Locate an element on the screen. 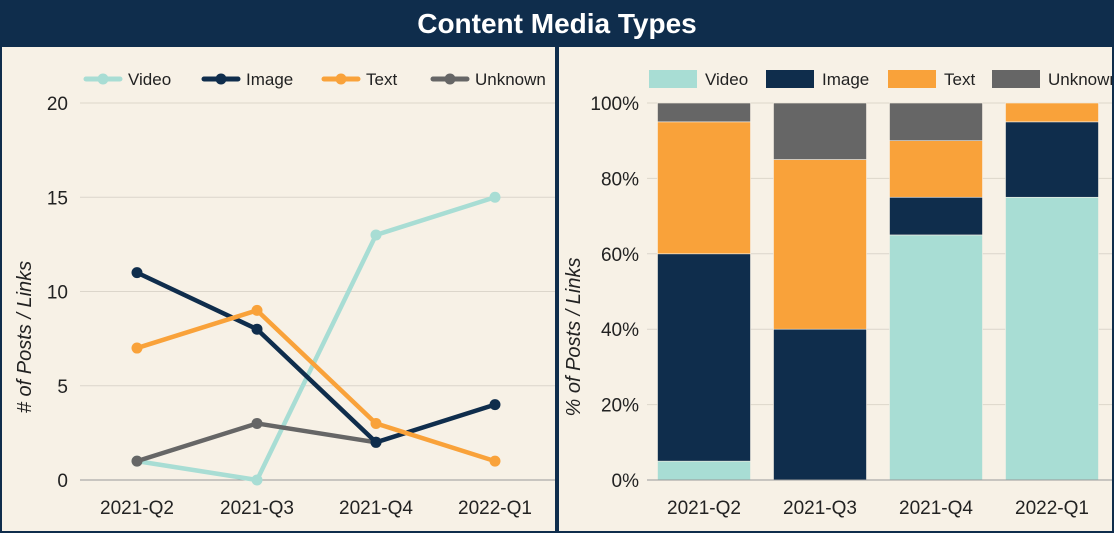 Image resolution: width=1114 pixels, height=533 pixels. series-line-image is located at coordinates (316, 357).